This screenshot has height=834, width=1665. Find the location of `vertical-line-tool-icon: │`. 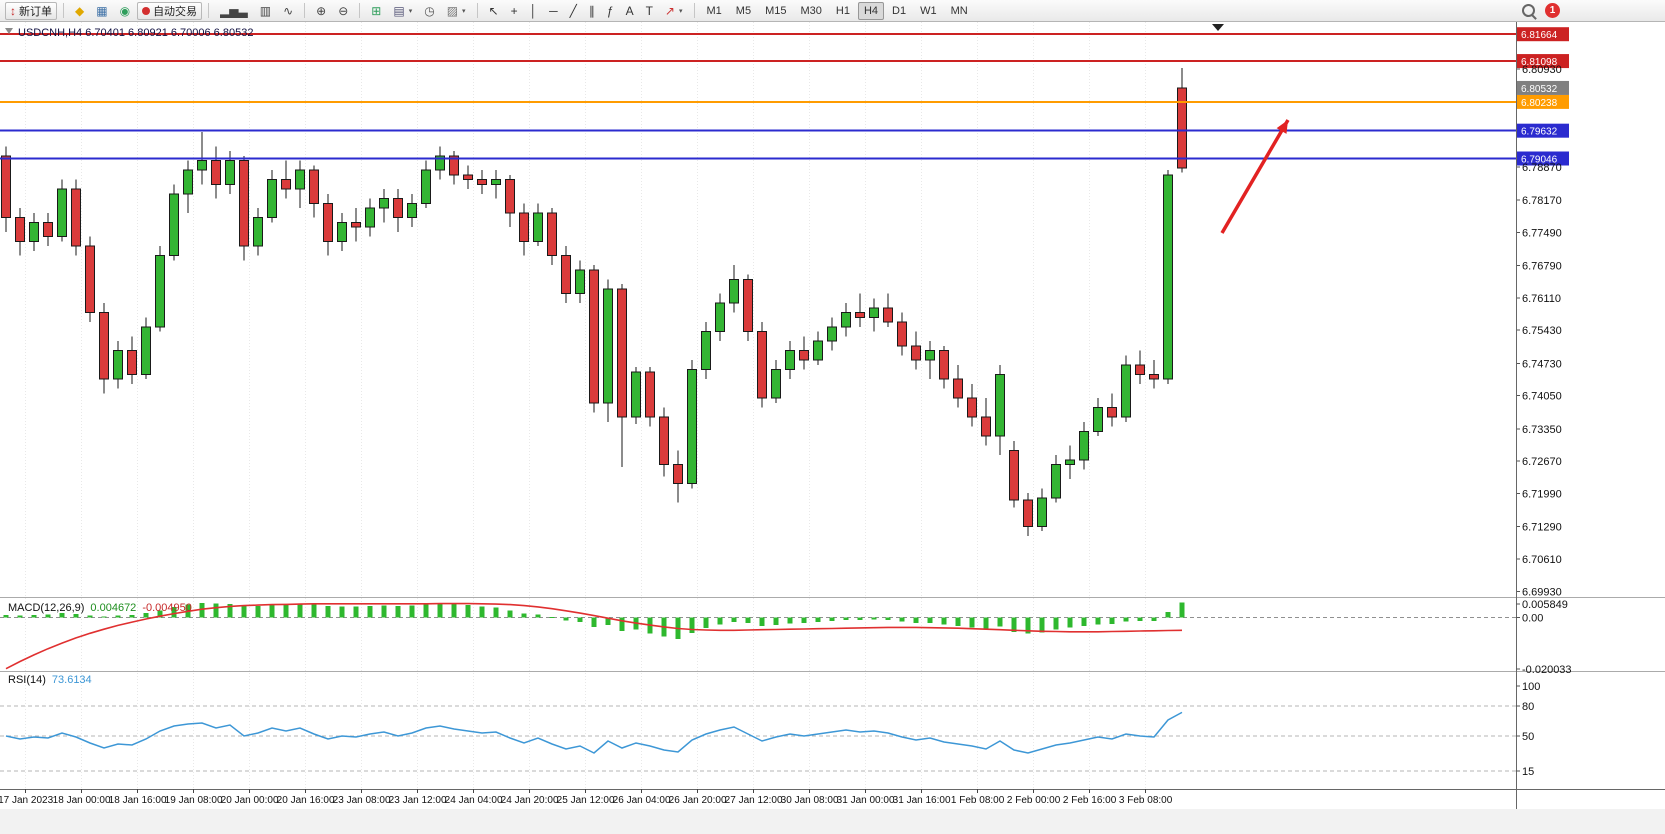

vertical-line-tool-icon: │ is located at coordinates (533, 10).